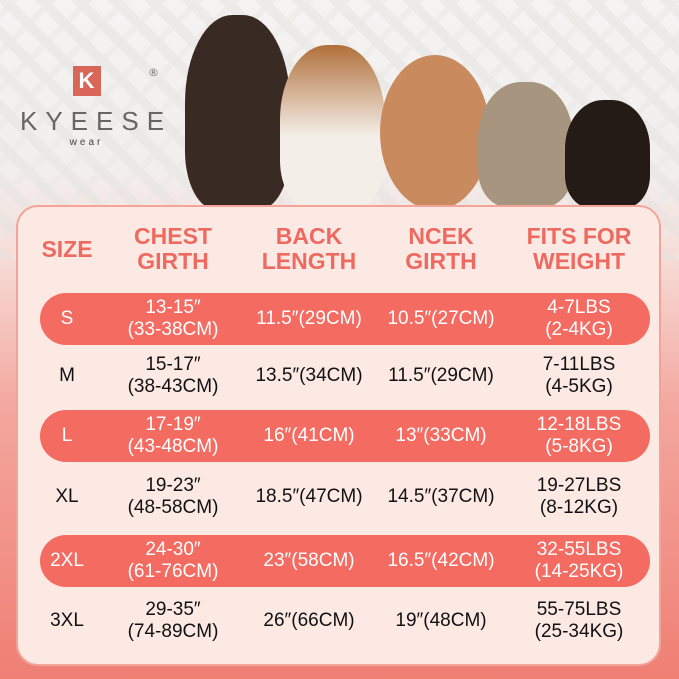  What do you see at coordinates (441, 620) in the screenshot?
I see `cell-neck-girth: 19″(48CM)` at bounding box center [441, 620].